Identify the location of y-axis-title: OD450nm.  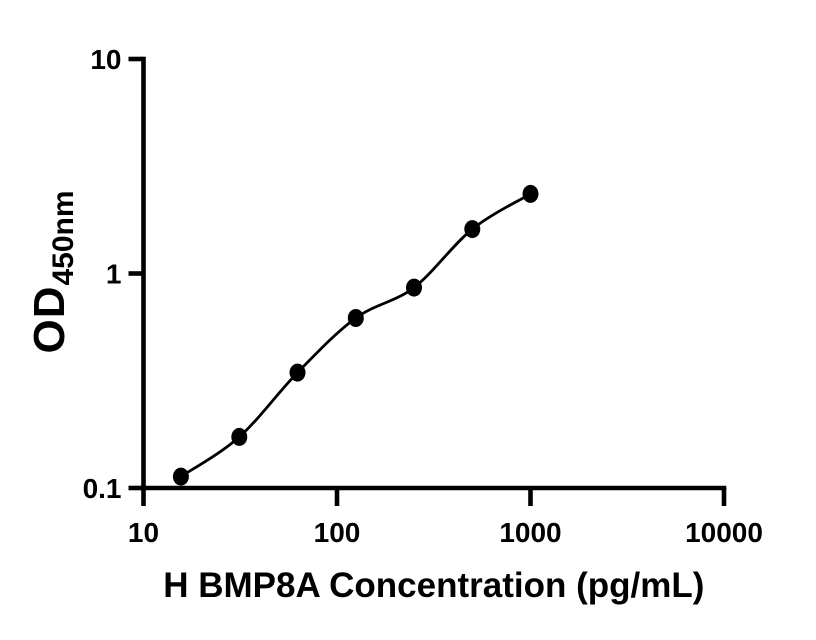
(52, 271).